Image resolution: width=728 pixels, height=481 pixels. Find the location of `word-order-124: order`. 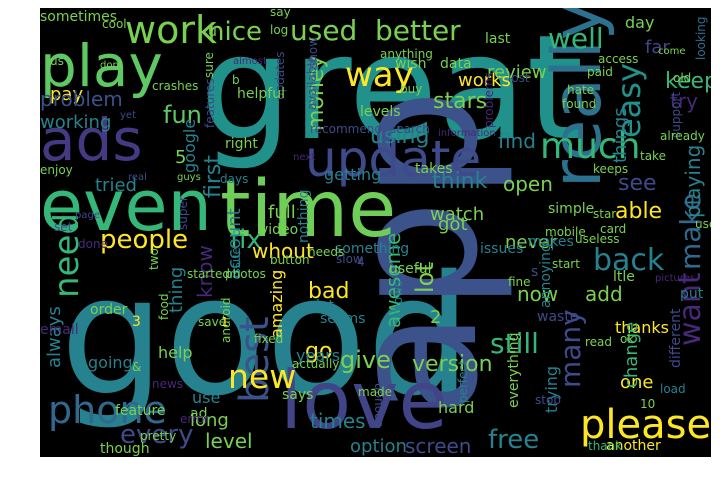

word-order-124: order is located at coordinates (109, 310).